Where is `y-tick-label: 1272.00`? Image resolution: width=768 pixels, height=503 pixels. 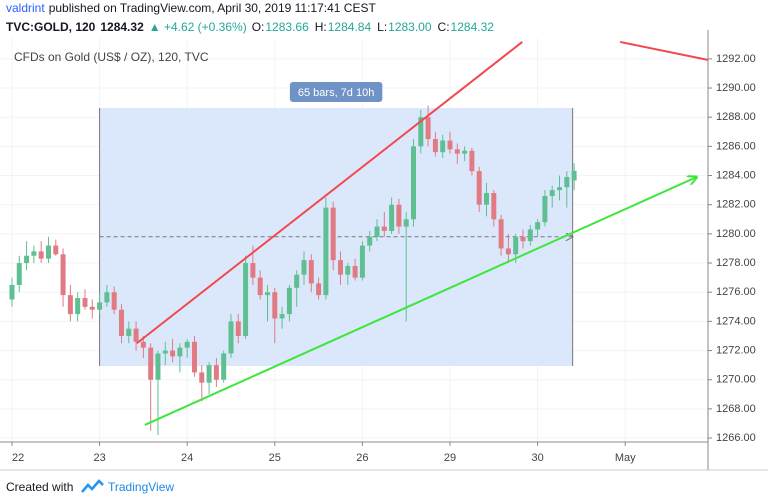 y-tick-label: 1272.00 is located at coordinates (736, 350).